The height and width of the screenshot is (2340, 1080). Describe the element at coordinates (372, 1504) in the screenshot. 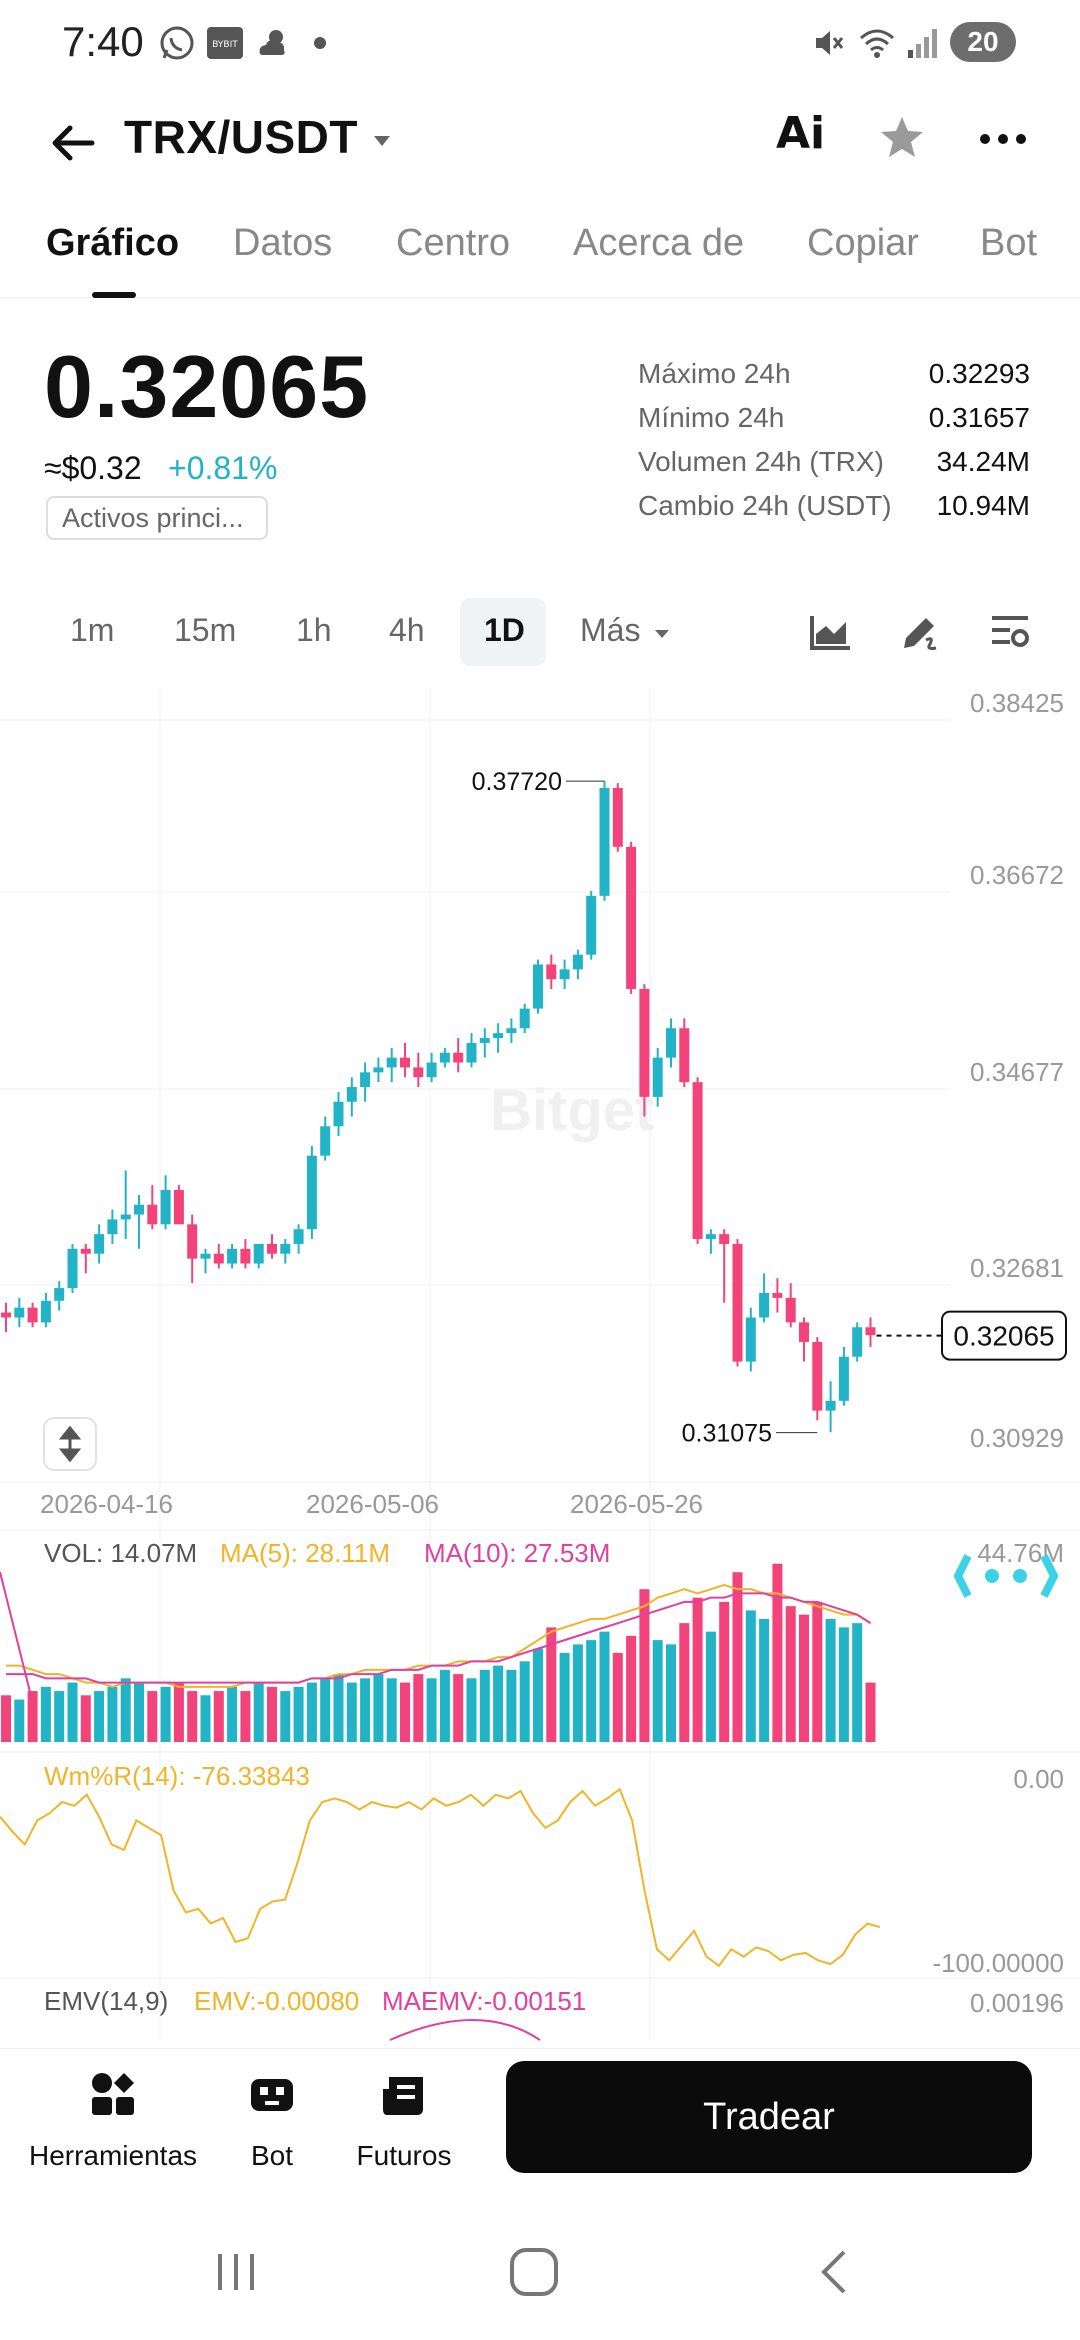

I see `date-axis-label: 2026-05-06` at that location.